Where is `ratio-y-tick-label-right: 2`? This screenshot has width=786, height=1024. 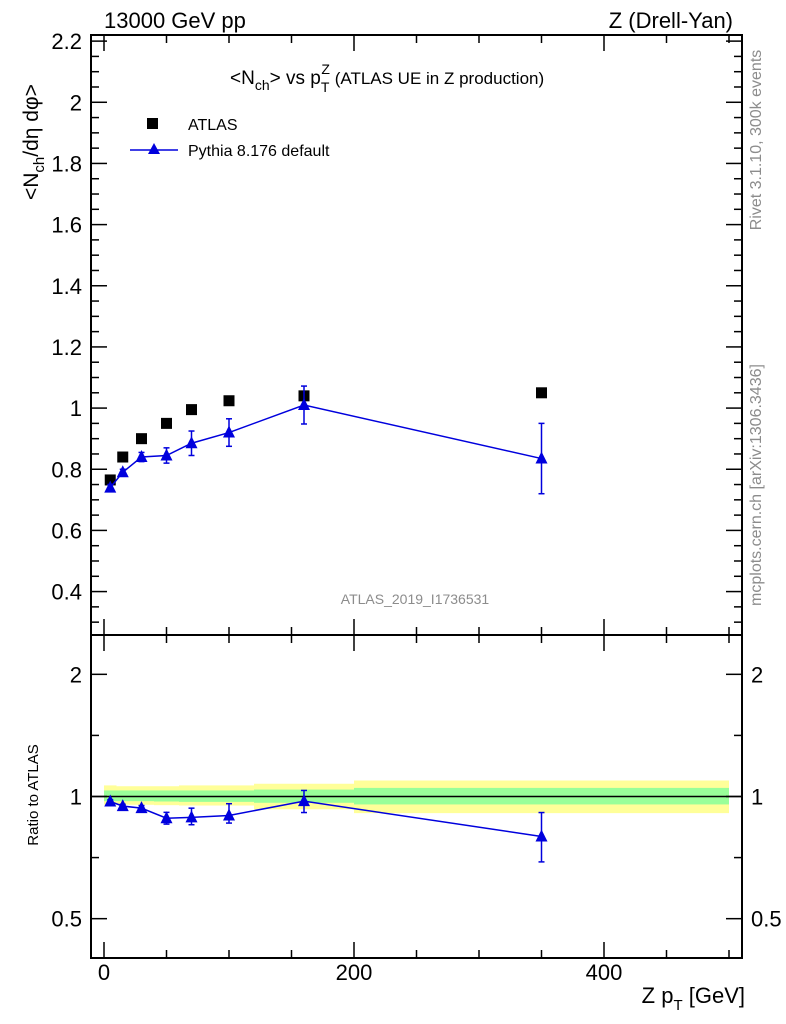
ratio-y-tick-label-right: 2 is located at coordinates (757, 674).